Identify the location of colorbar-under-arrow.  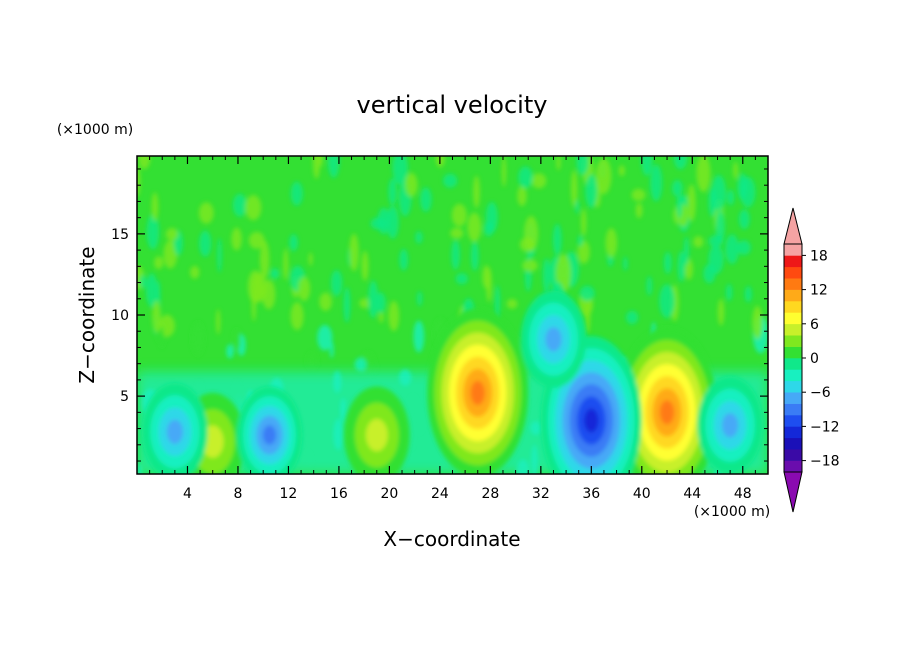
(793, 492).